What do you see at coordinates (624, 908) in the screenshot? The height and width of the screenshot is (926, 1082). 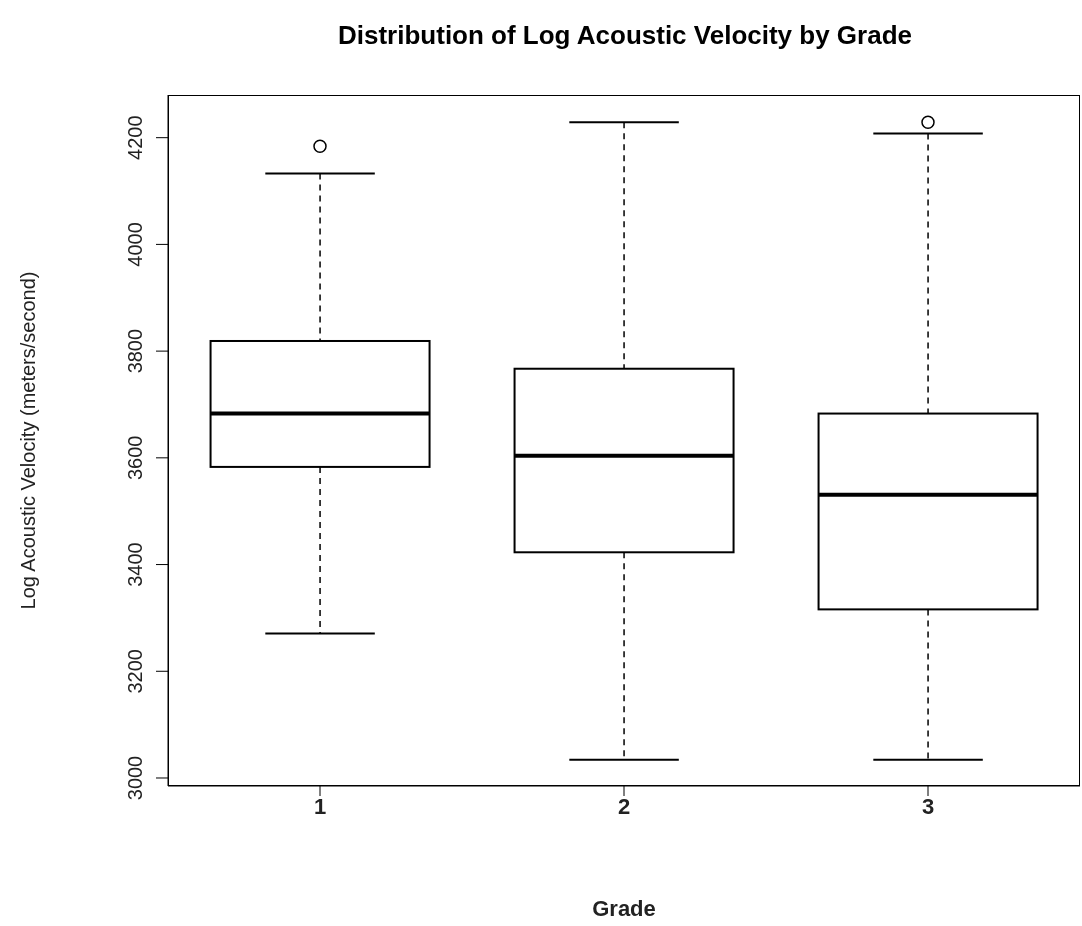 I see `x-axis-title: Grade` at bounding box center [624, 908].